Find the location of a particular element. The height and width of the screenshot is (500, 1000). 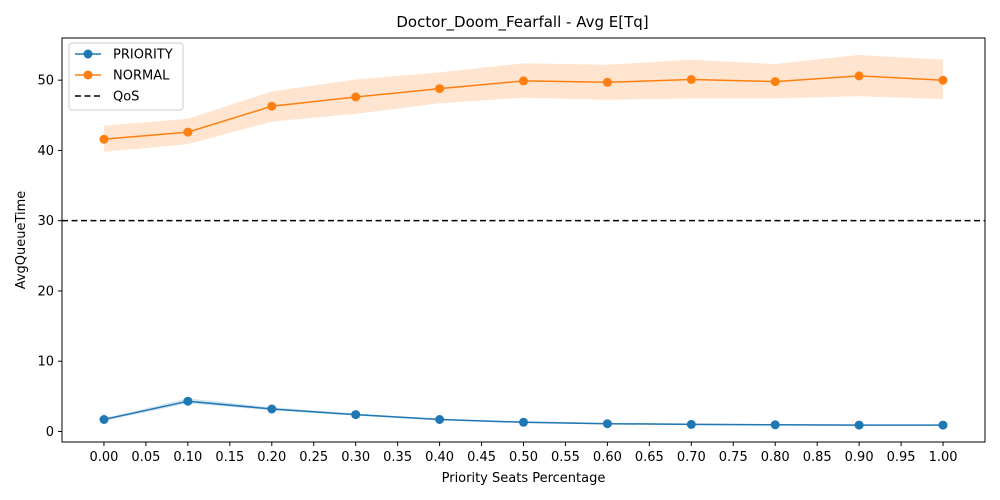

legend-label-qos: QoS is located at coordinates (126, 97).